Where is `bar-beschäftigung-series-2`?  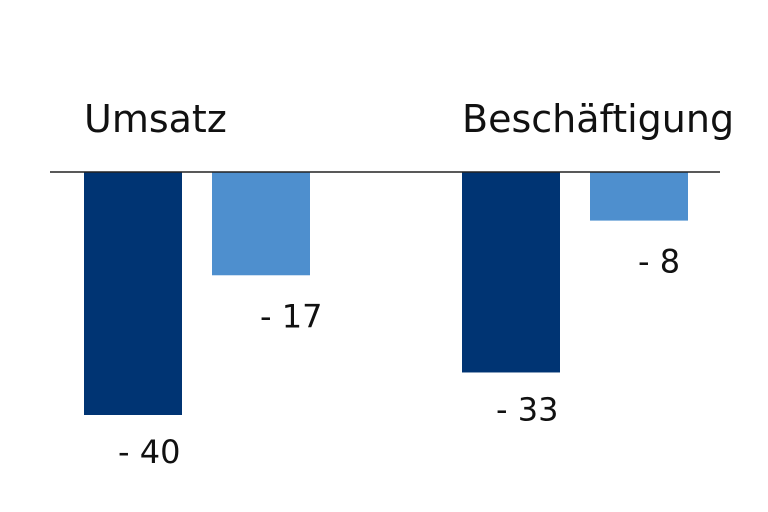 bar-beschäftigung-series-2 is located at coordinates (639, 196).